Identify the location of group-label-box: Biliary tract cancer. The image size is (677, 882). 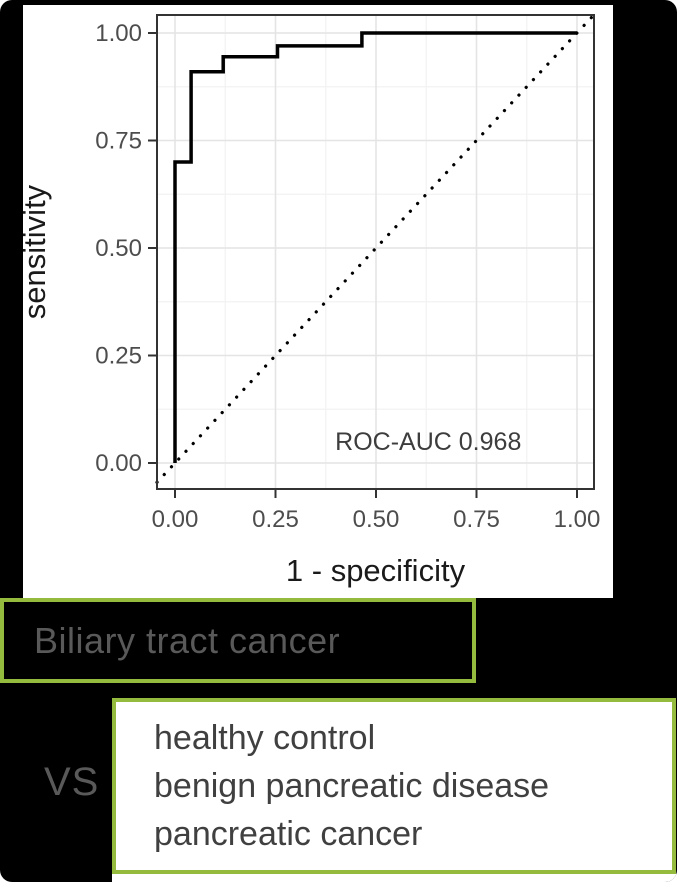
(238, 640).